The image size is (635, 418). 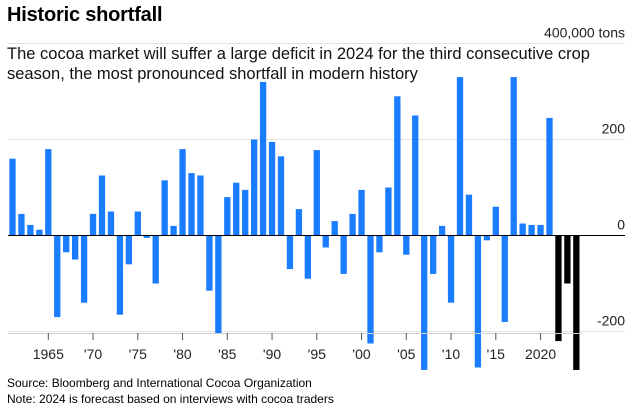 I want to click on bar-2009, so click(x=442, y=230).